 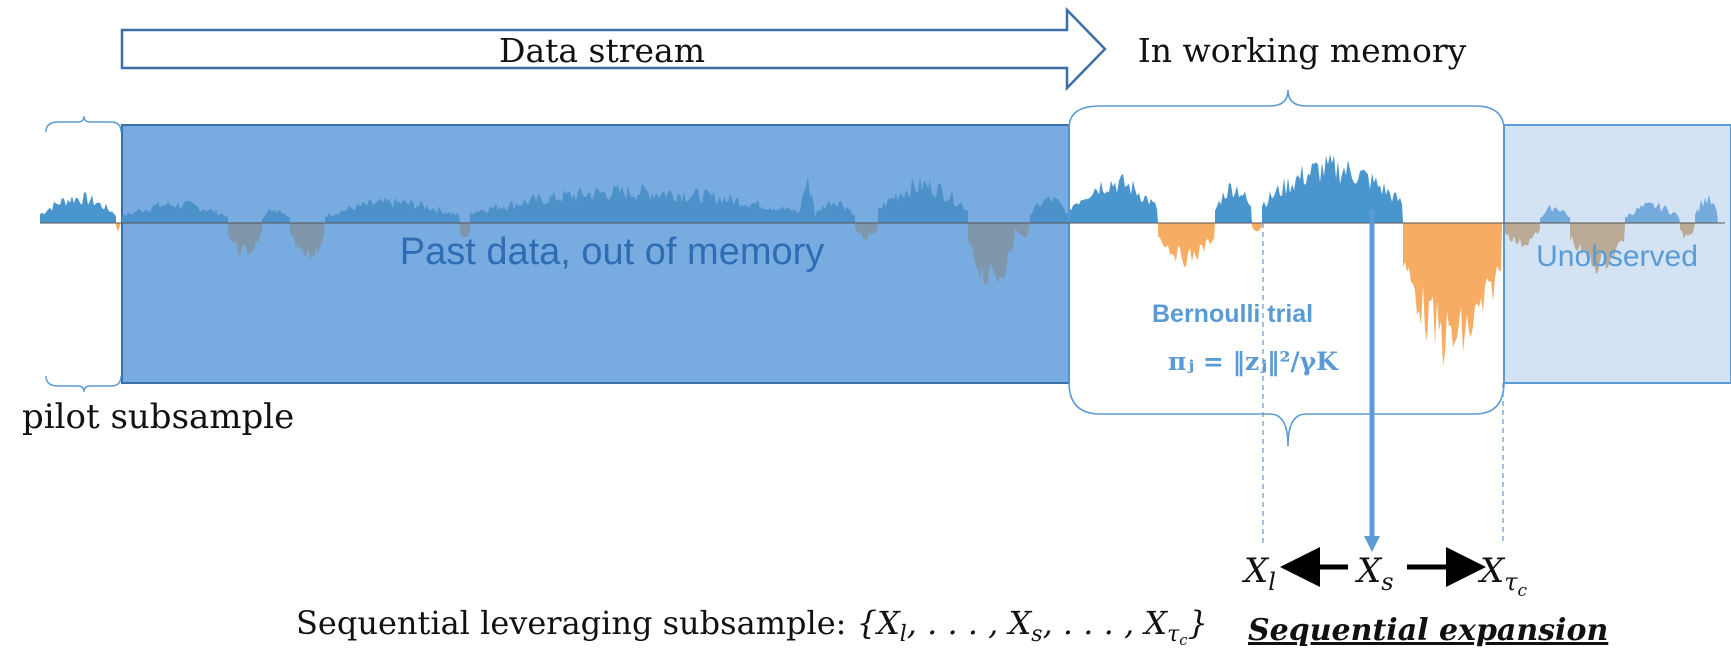 What do you see at coordinates (1032, 626) in the screenshot?
I see `subsample-set: {Xl, . . . , Xs, . . . , Xτc}` at bounding box center [1032, 626].